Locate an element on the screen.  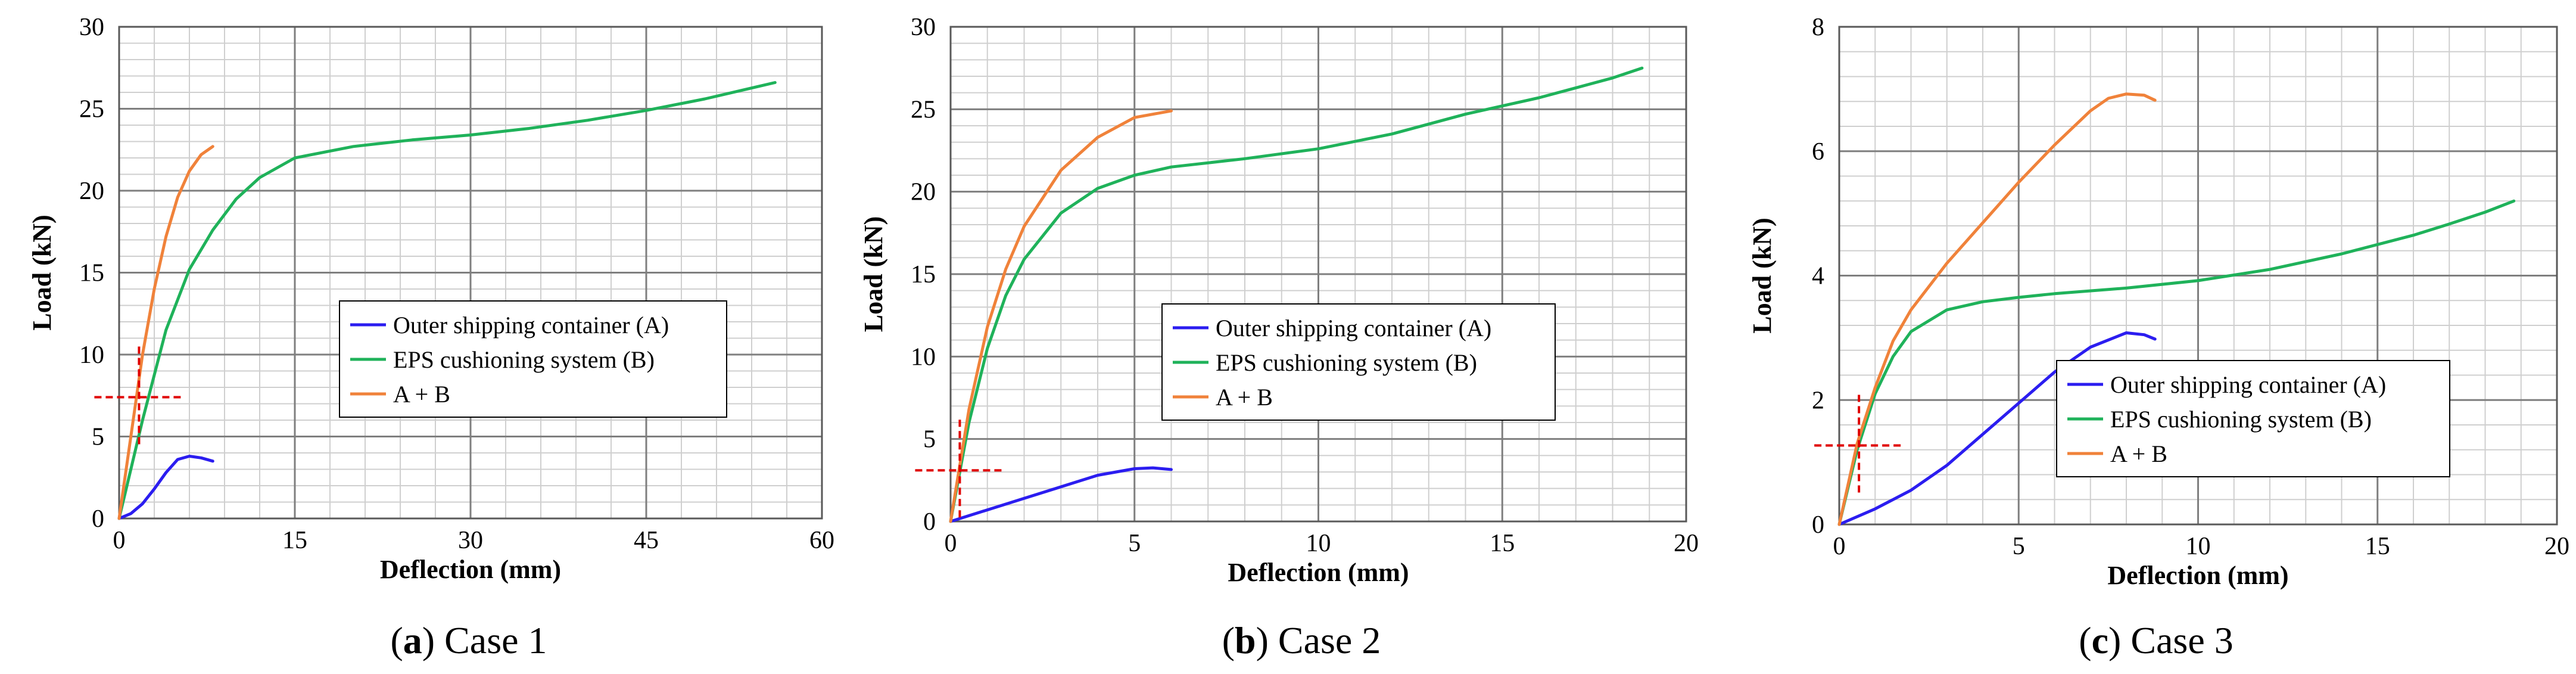
x-tick-label: 30 is located at coordinates (470, 540).